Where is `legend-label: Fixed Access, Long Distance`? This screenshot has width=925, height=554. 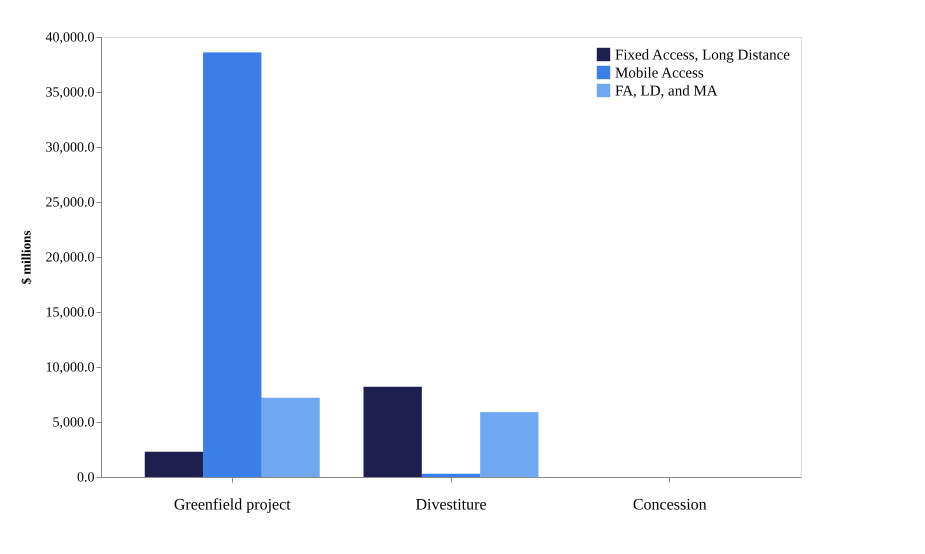
legend-label: Fixed Access, Long Distance is located at coordinates (702, 56).